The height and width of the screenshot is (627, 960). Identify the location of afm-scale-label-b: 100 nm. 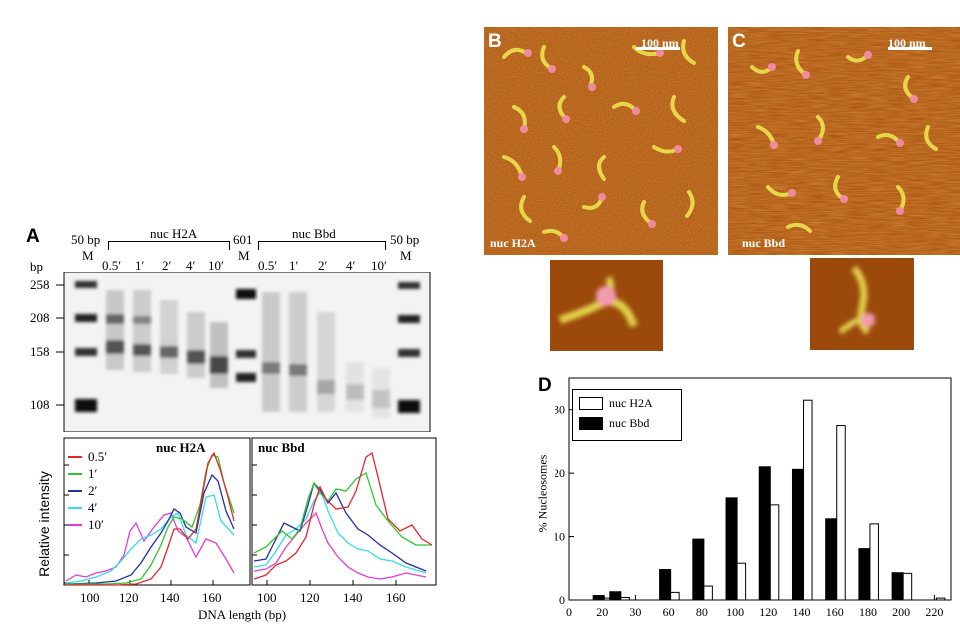
(660, 43).